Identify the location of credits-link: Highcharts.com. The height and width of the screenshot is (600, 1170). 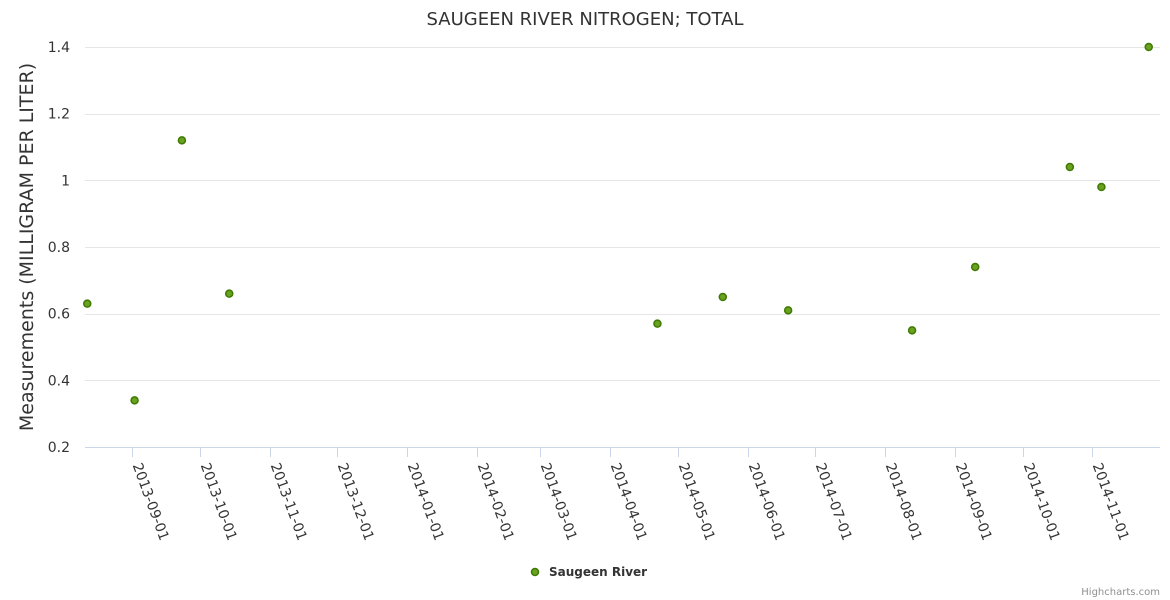
(1120, 592).